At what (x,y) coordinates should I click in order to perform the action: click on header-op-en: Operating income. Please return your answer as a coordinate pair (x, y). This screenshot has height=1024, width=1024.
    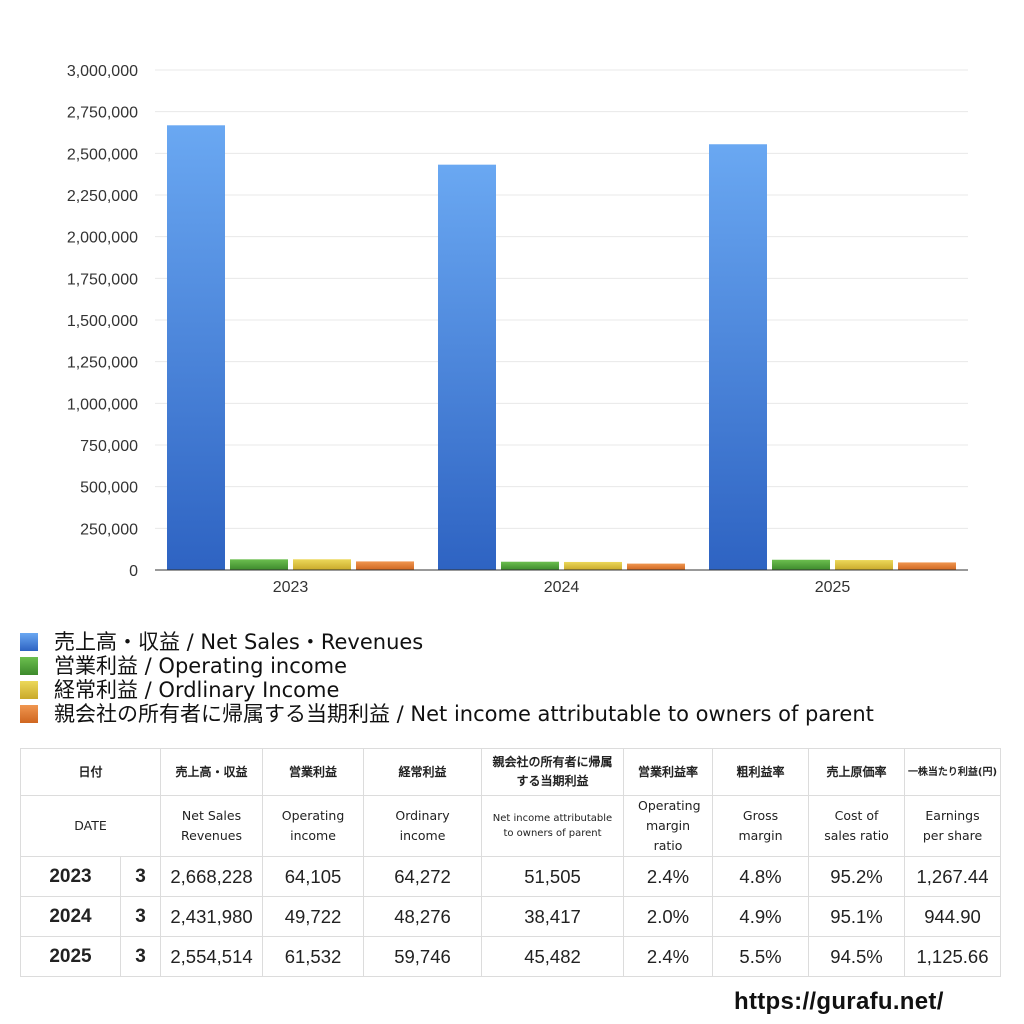
    Looking at the image, I should click on (313, 826).